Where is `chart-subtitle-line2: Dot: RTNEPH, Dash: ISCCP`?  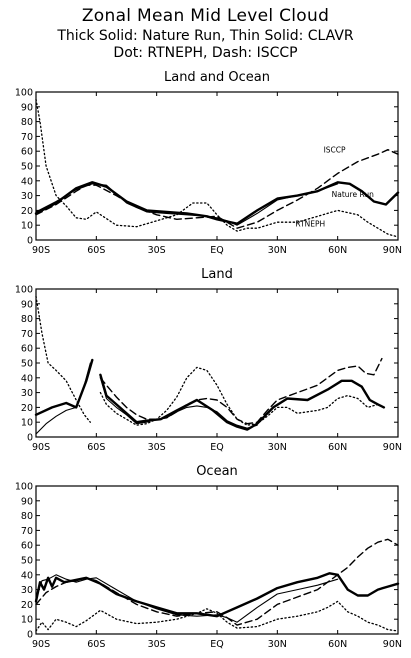 chart-subtitle-line2: Dot: RTNEPH, Dash: ISCCP is located at coordinates (205, 53).